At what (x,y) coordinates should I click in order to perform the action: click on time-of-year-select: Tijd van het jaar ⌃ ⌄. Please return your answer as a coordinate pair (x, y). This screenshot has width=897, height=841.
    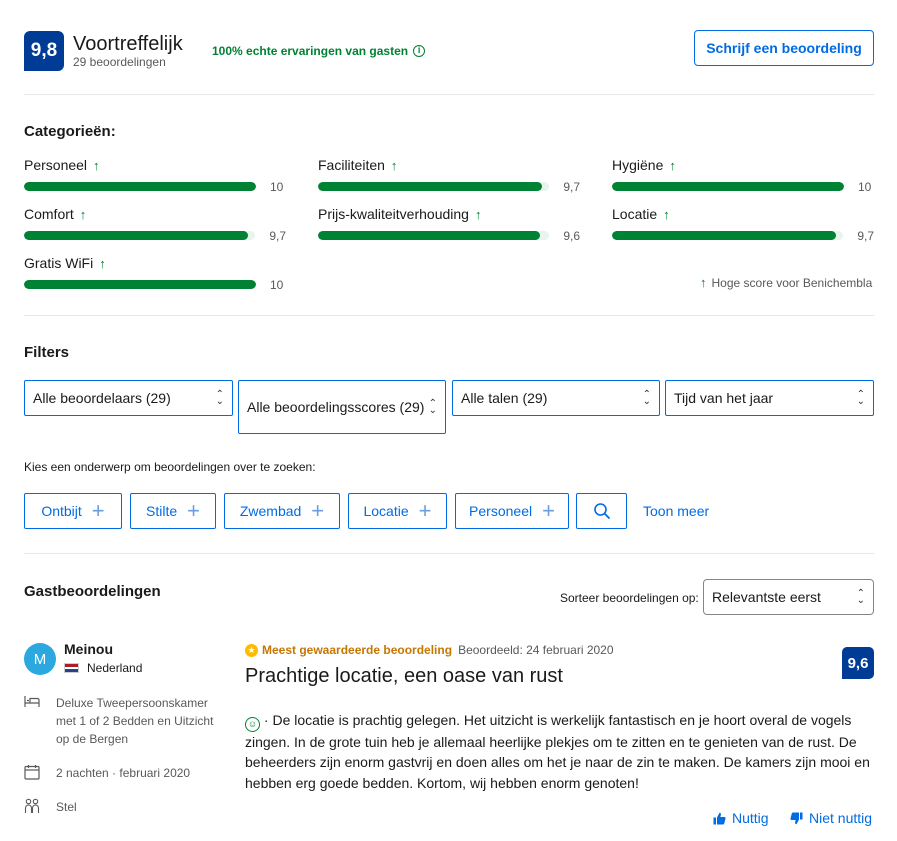
    Looking at the image, I should click on (769, 398).